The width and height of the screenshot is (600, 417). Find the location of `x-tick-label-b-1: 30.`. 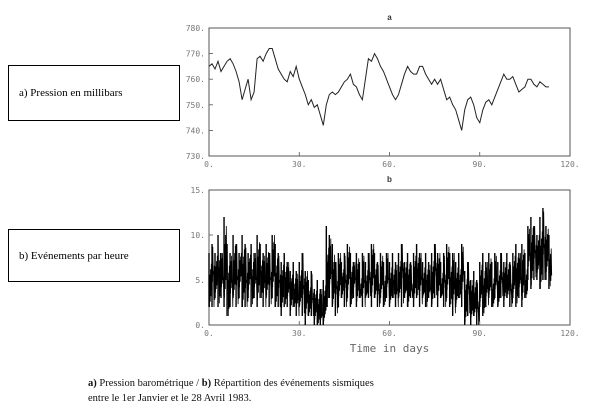

x-tick-label-b-1: 30. is located at coordinates (299, 333).